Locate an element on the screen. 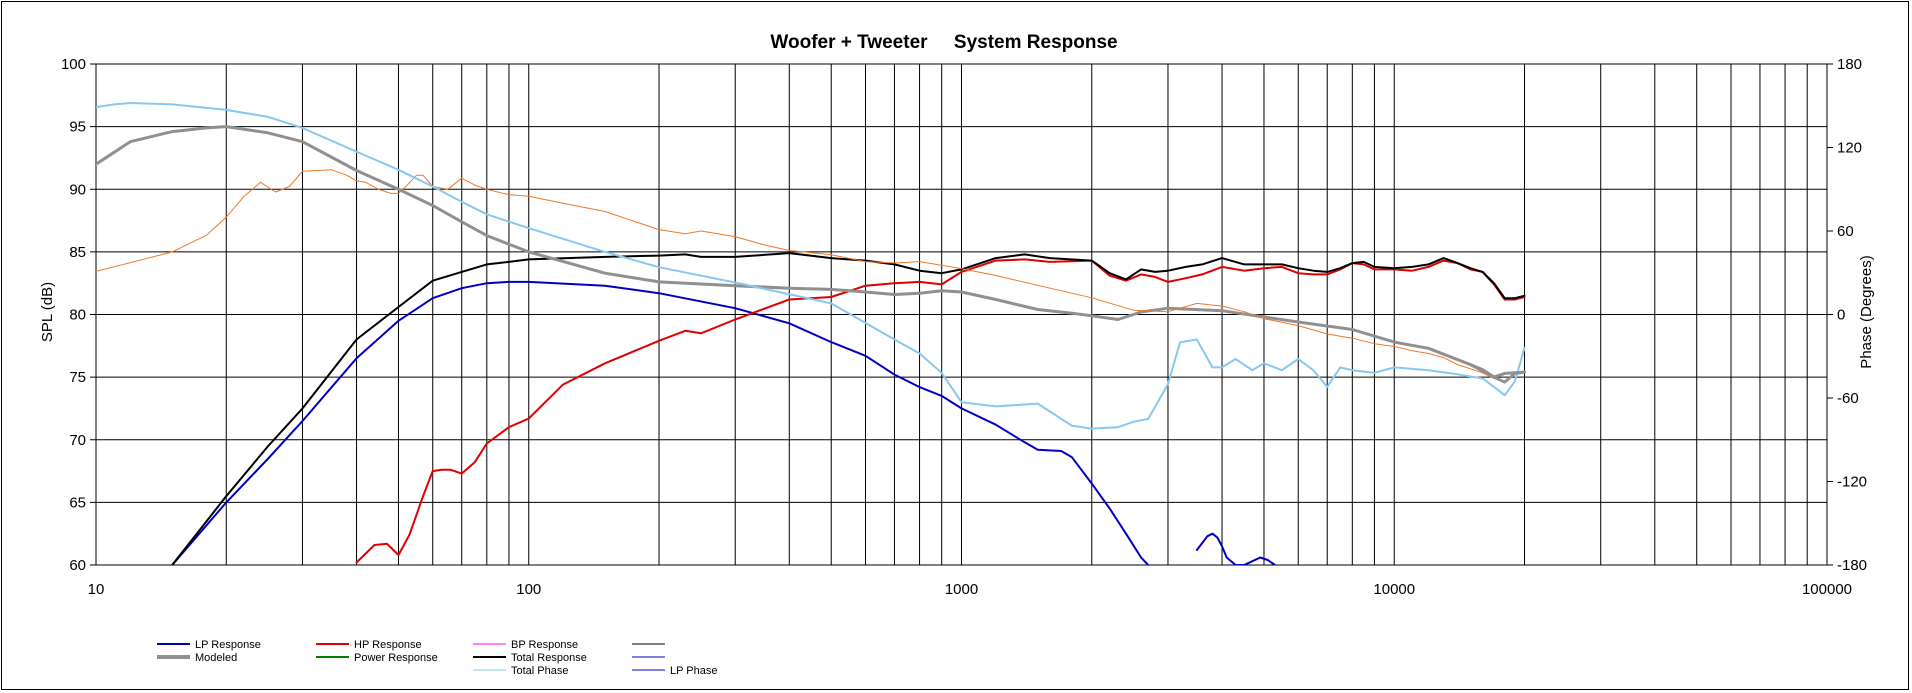 This screenshot has height=693, width=1912. y2-tick-label: -120 is located at coordinates (1852, 482).